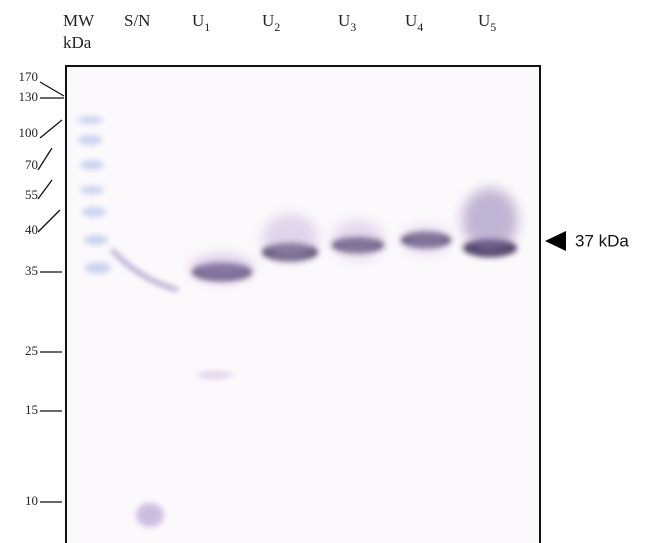 The image size is (646, 543). I want to click on unit-label: U3, so click(347, 22).